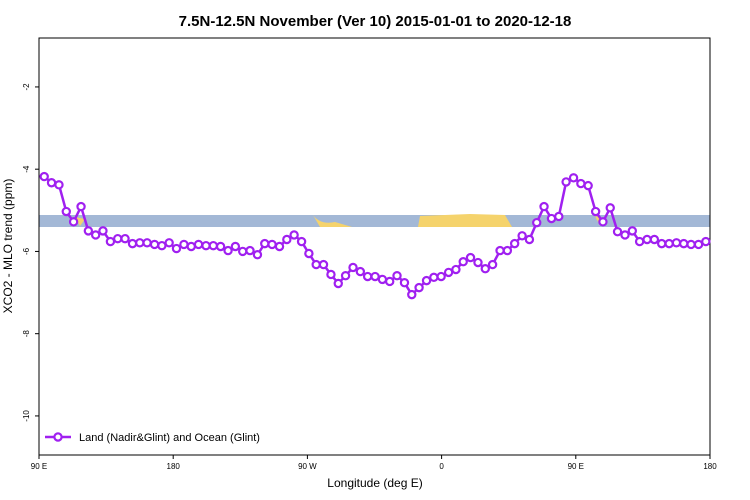 The width and height of the screenshot is (750, 500). Describe the element at coordinates (8, 246) in the screenshot. I see `y-axis-label: XCO2 - MLO trend (ppm)` at that location.